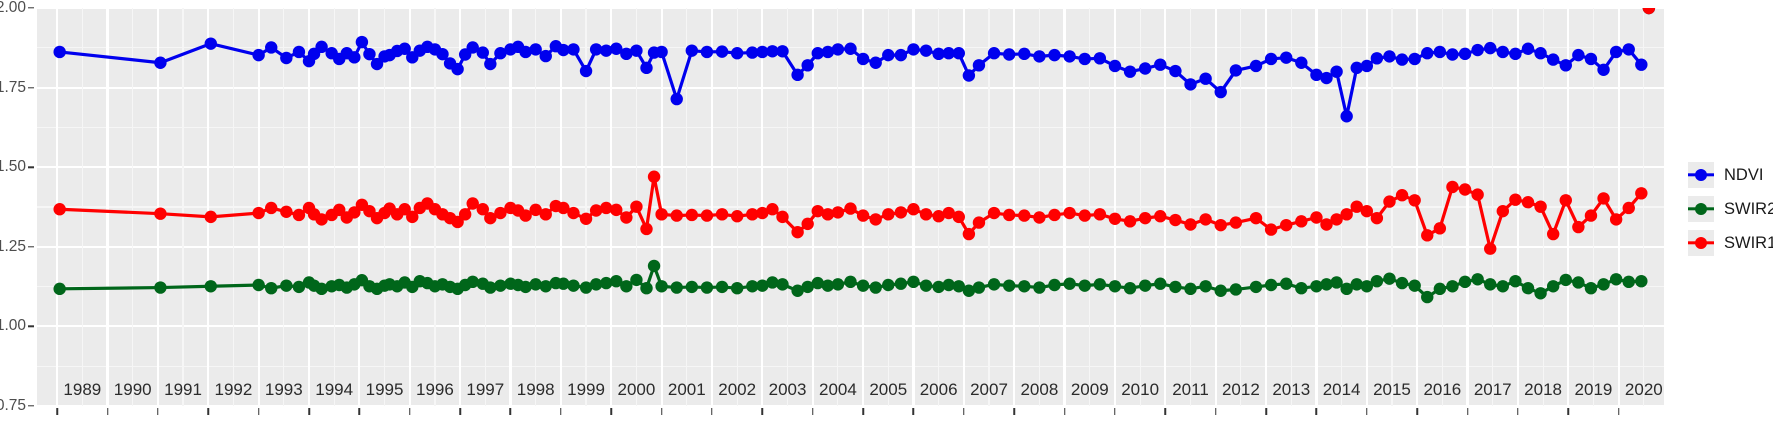  I want to click on legend-item-label: NDVI, so click(1744, 174).